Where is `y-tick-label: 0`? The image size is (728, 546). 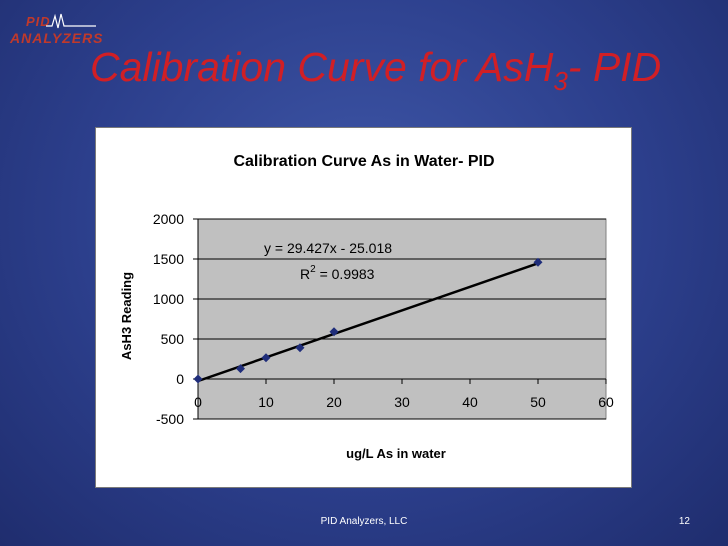
y-tick-label: 0 is located at coordinates (180, 379).